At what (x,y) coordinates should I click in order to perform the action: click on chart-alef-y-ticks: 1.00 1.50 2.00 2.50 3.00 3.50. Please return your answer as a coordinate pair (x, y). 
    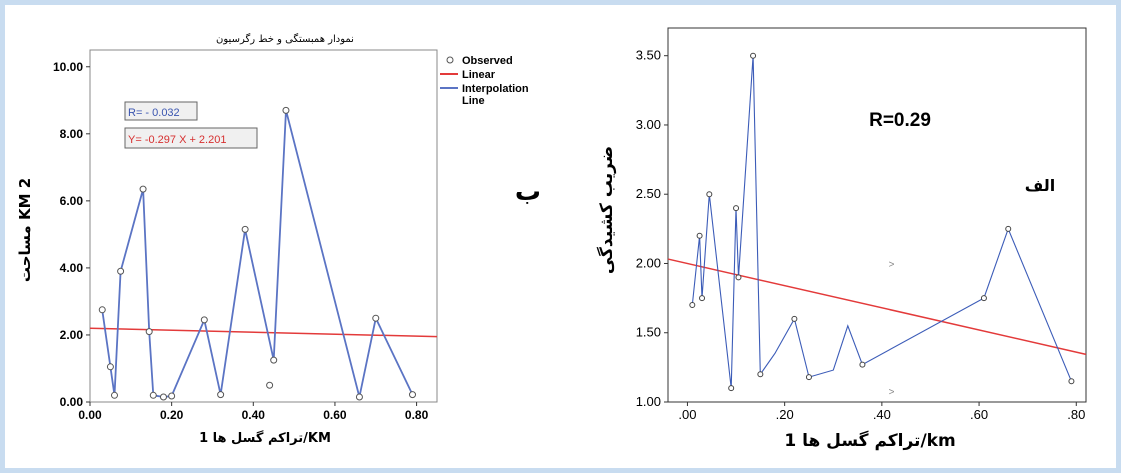
    Looking at the image, I should click on (652, 228).